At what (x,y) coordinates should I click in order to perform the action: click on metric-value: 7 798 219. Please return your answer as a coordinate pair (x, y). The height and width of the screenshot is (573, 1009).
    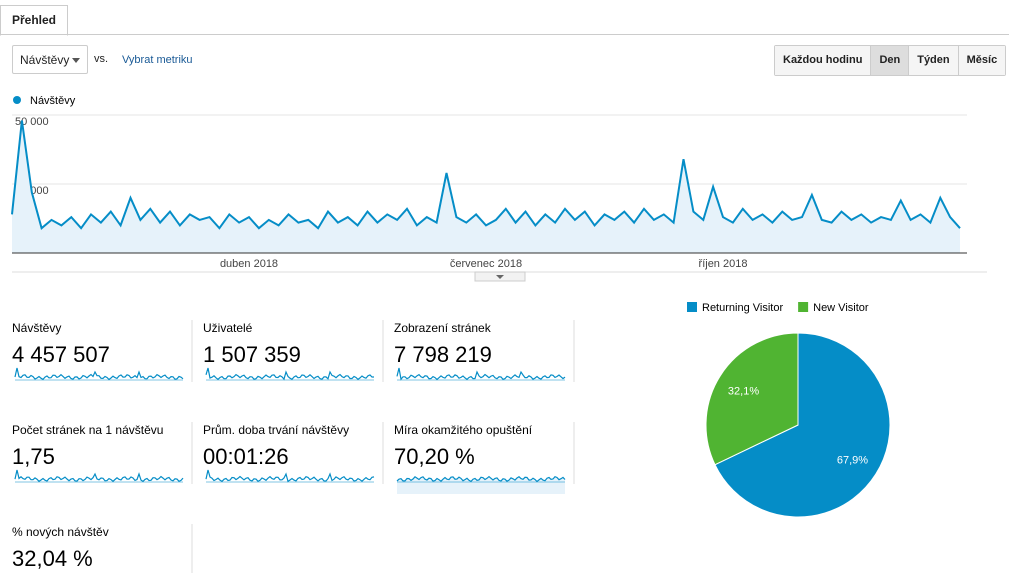
    Looking at the image, I should click on (443, 354).